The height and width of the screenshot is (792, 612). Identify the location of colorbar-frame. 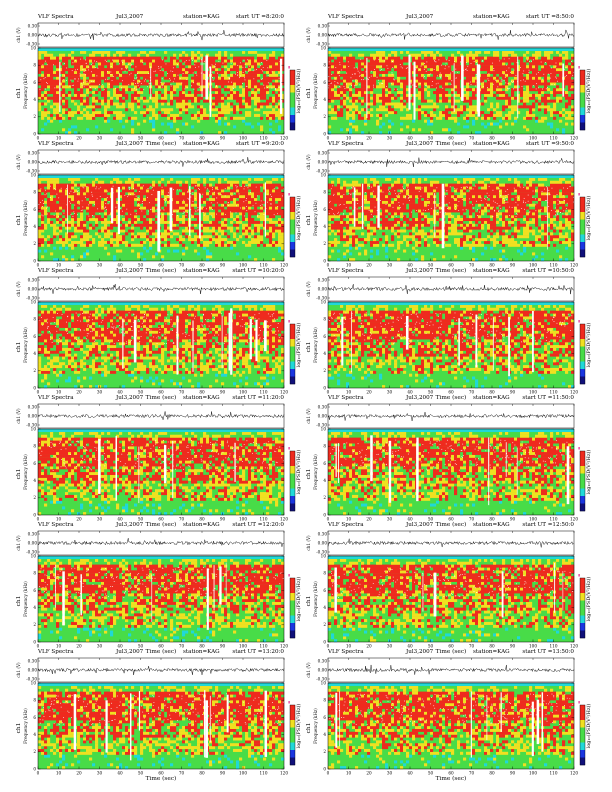
(582, 100).